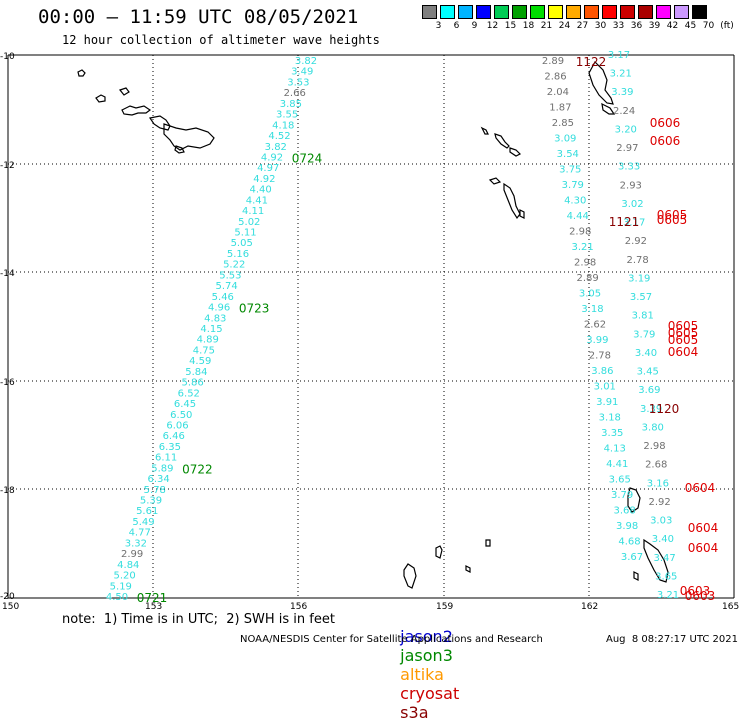 This screenshot has width=740, height=722. I want to click on wave-height-value: 6.46, so click(174, 436).